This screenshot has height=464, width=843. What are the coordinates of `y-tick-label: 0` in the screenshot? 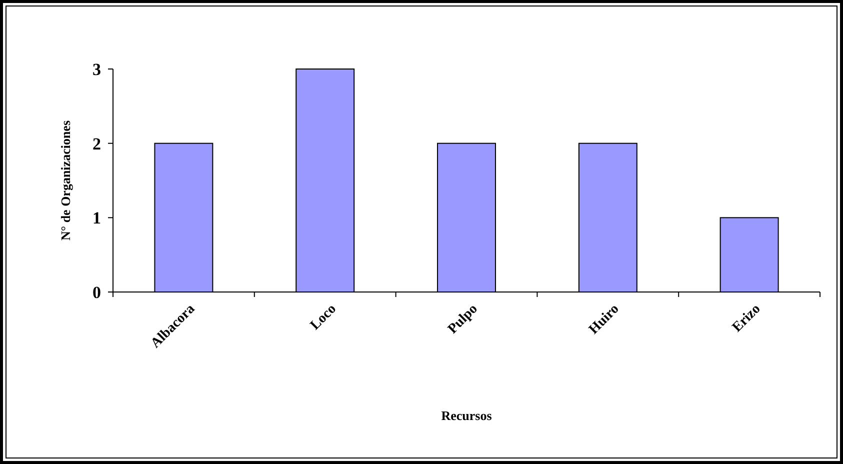 It's located at (96, 292).